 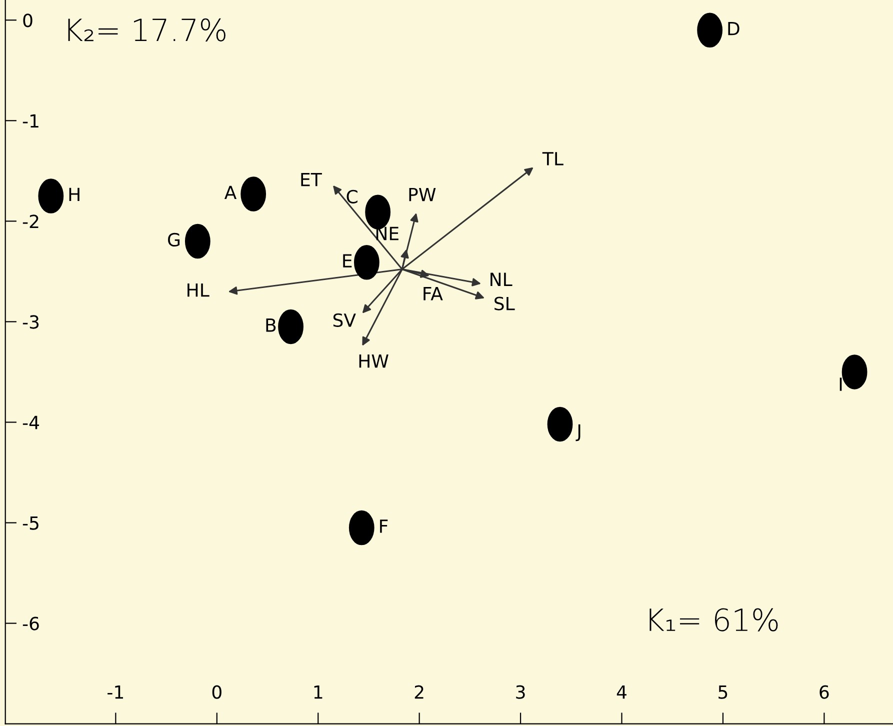 What do you see at coordinates (199, 290) in the screenshot?
I see `annotation: HL` at bounding box center [199, 290].